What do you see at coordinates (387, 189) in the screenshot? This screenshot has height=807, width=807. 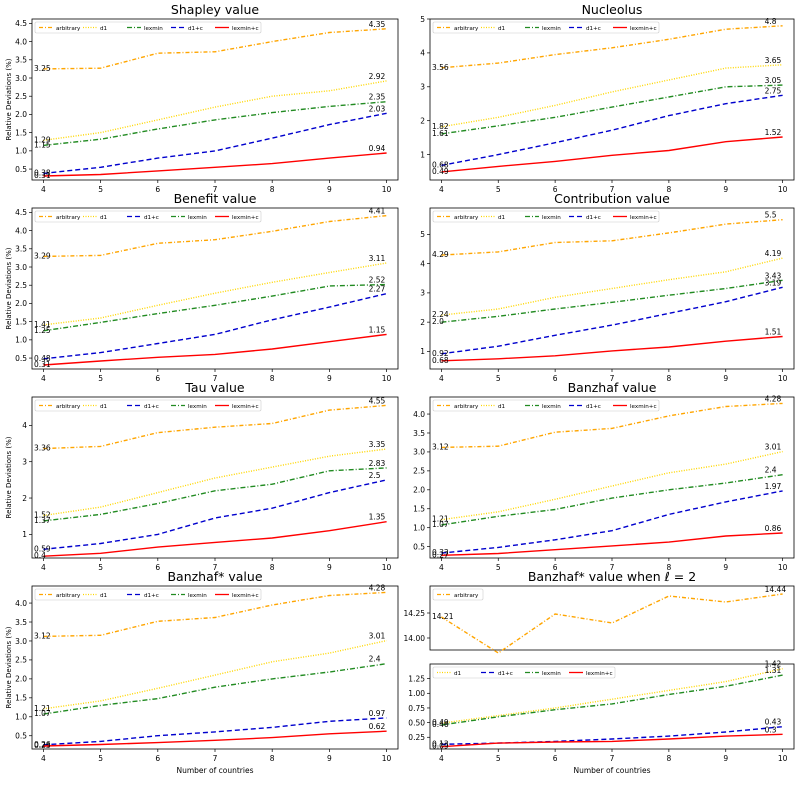 I see `x-tick-label: 10` at bounding box center [387, 189].